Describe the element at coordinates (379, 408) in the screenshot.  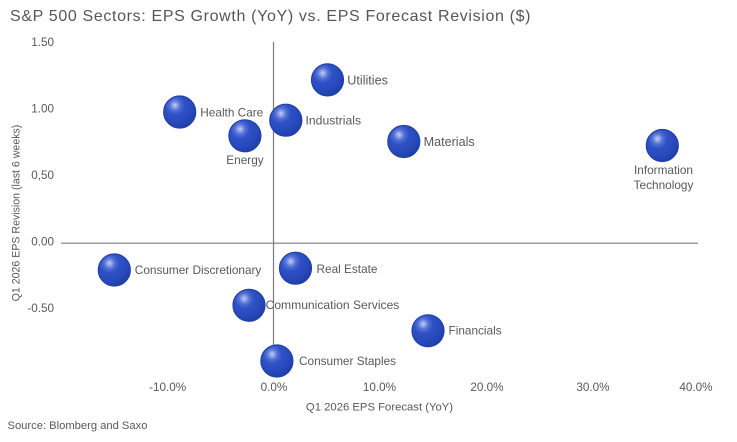
I see `svg-text: Q1 2026 EPS Forecast (YoY)` at that location.